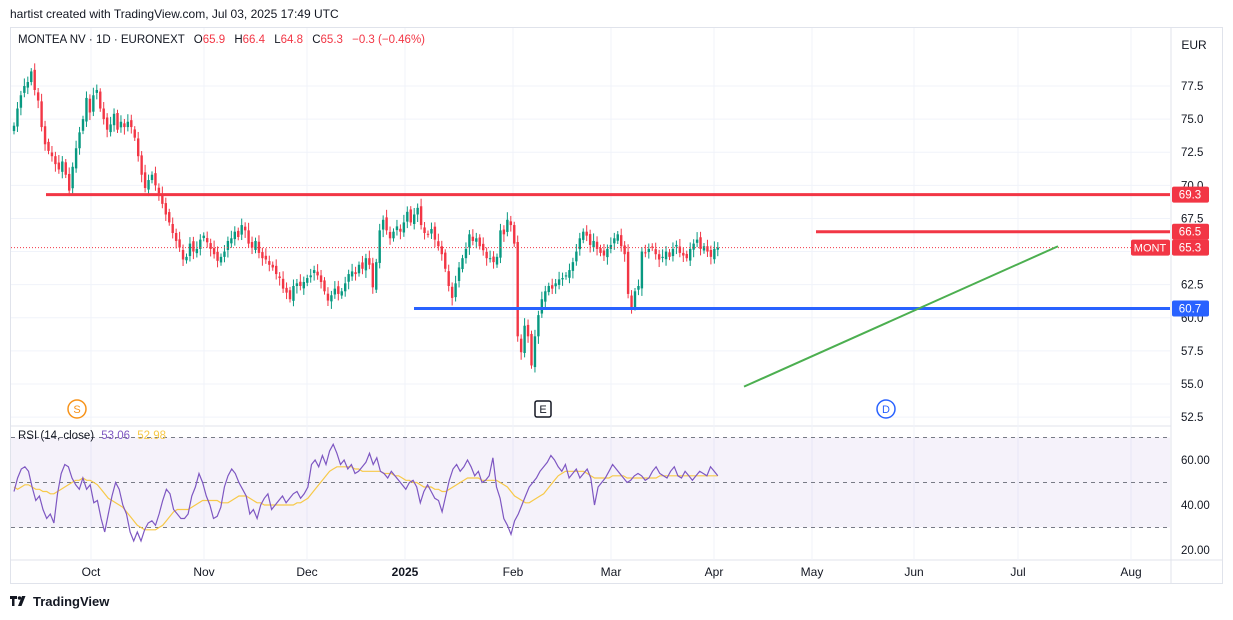 The image size is (1233, 620). I want to click on currency-button: EUR, so click(1194, 45).